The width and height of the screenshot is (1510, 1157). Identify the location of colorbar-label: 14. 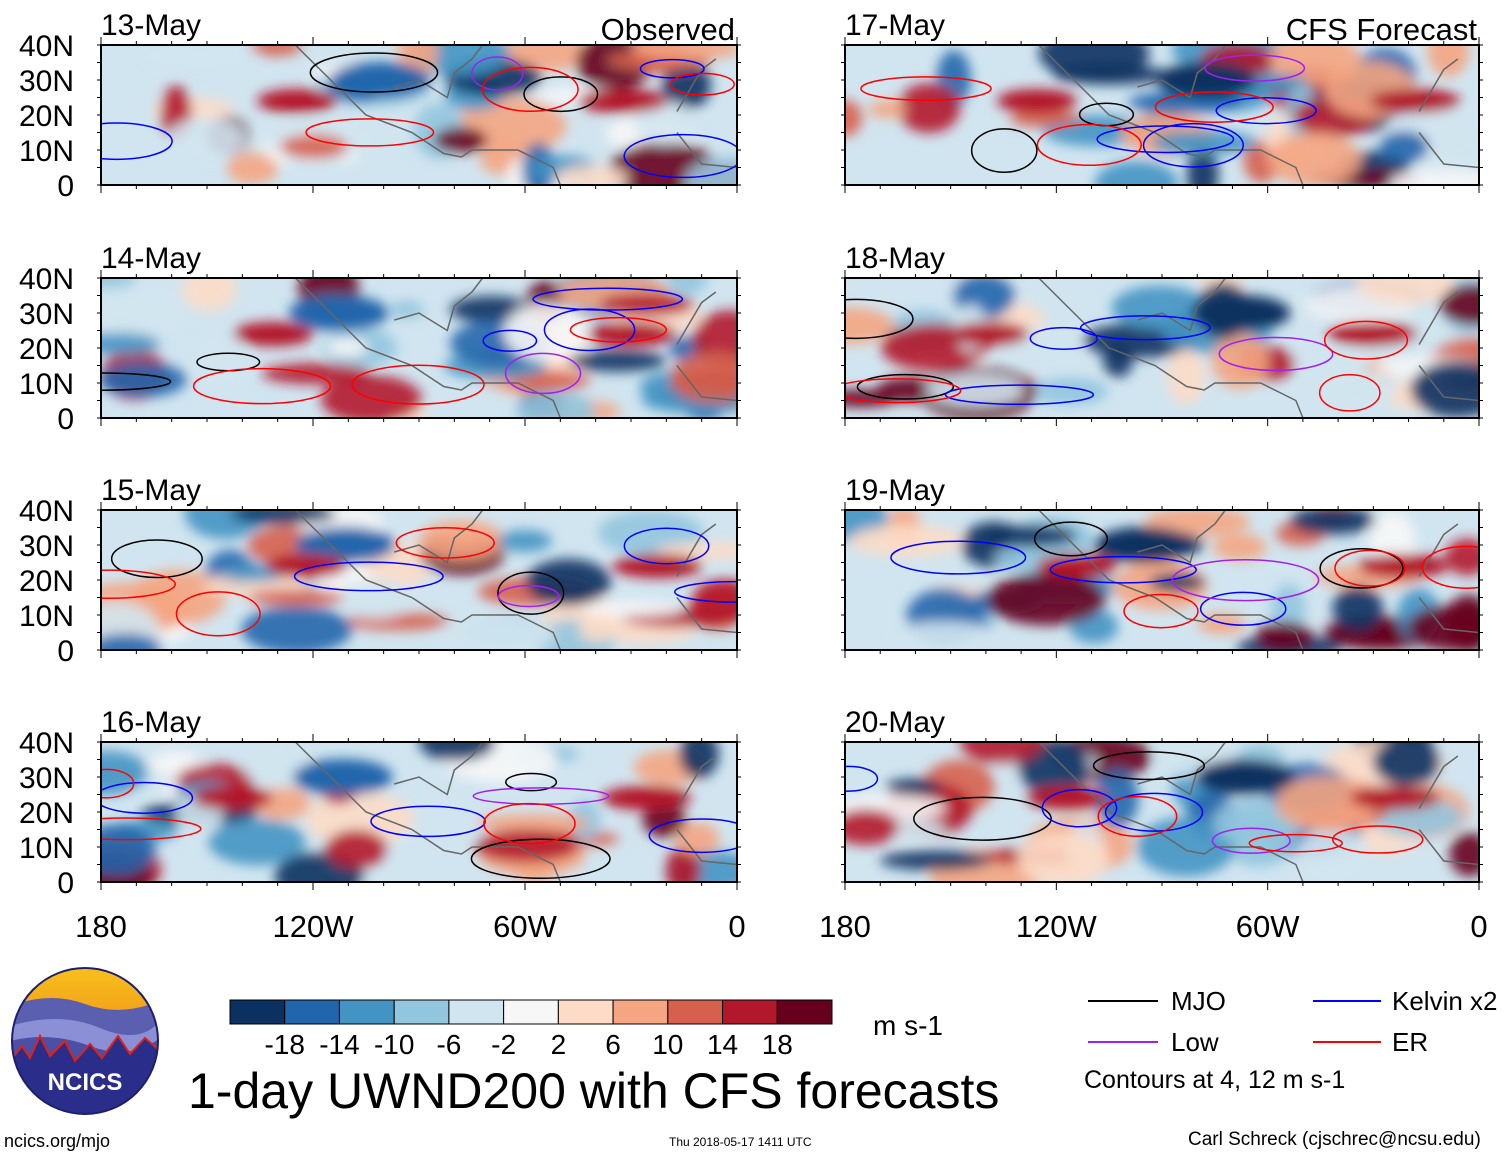
(722, 1044).